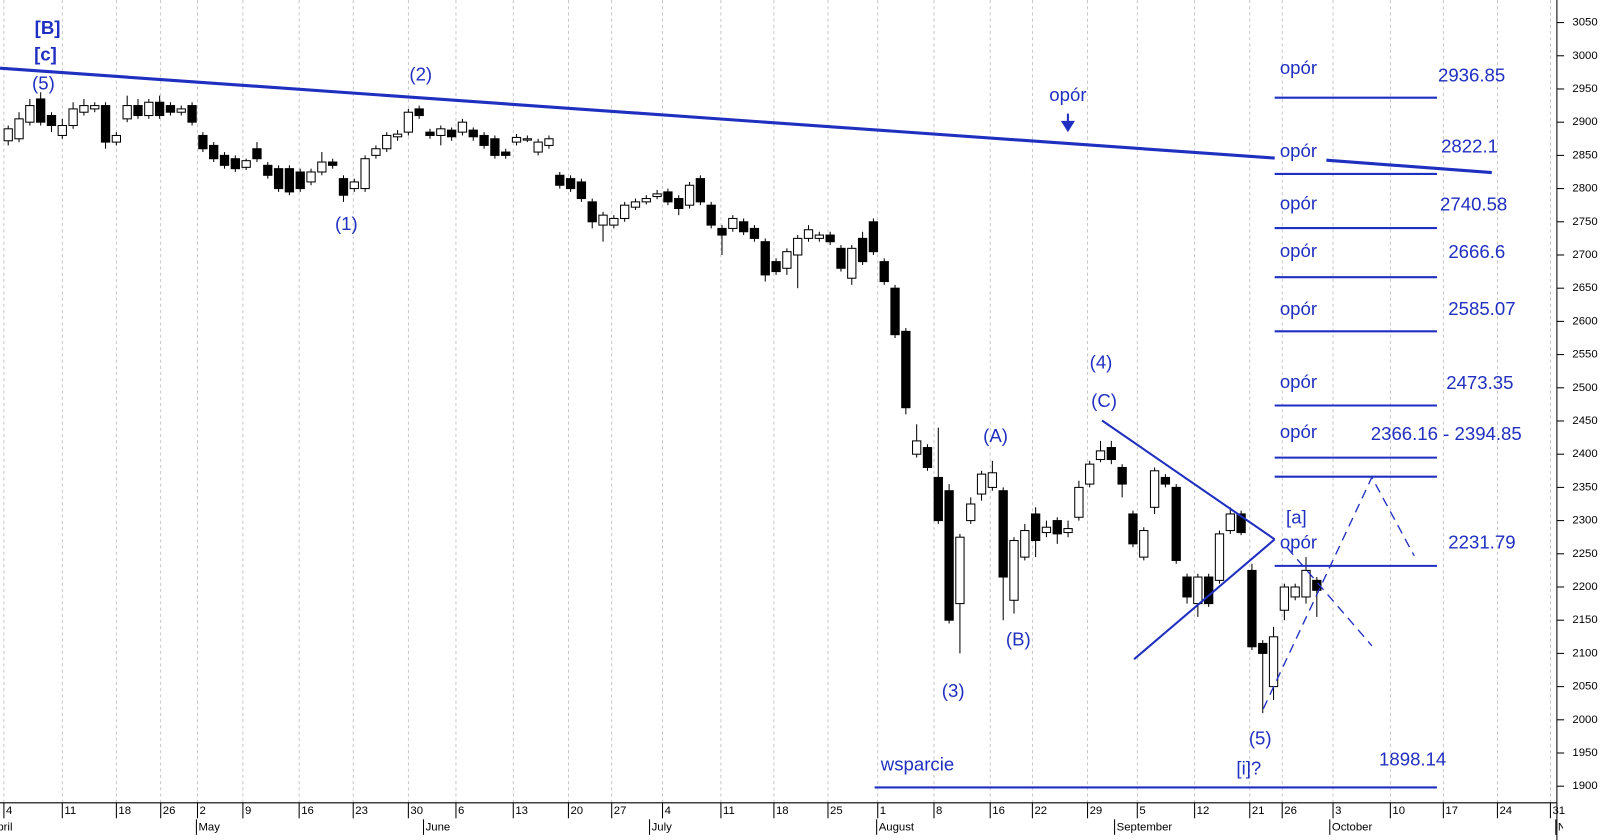 This screenshot has width=1621, height=840. Describe the element at coordinates (416, 811) in the screenshot. I see `x-tick-label: 30` at that location.